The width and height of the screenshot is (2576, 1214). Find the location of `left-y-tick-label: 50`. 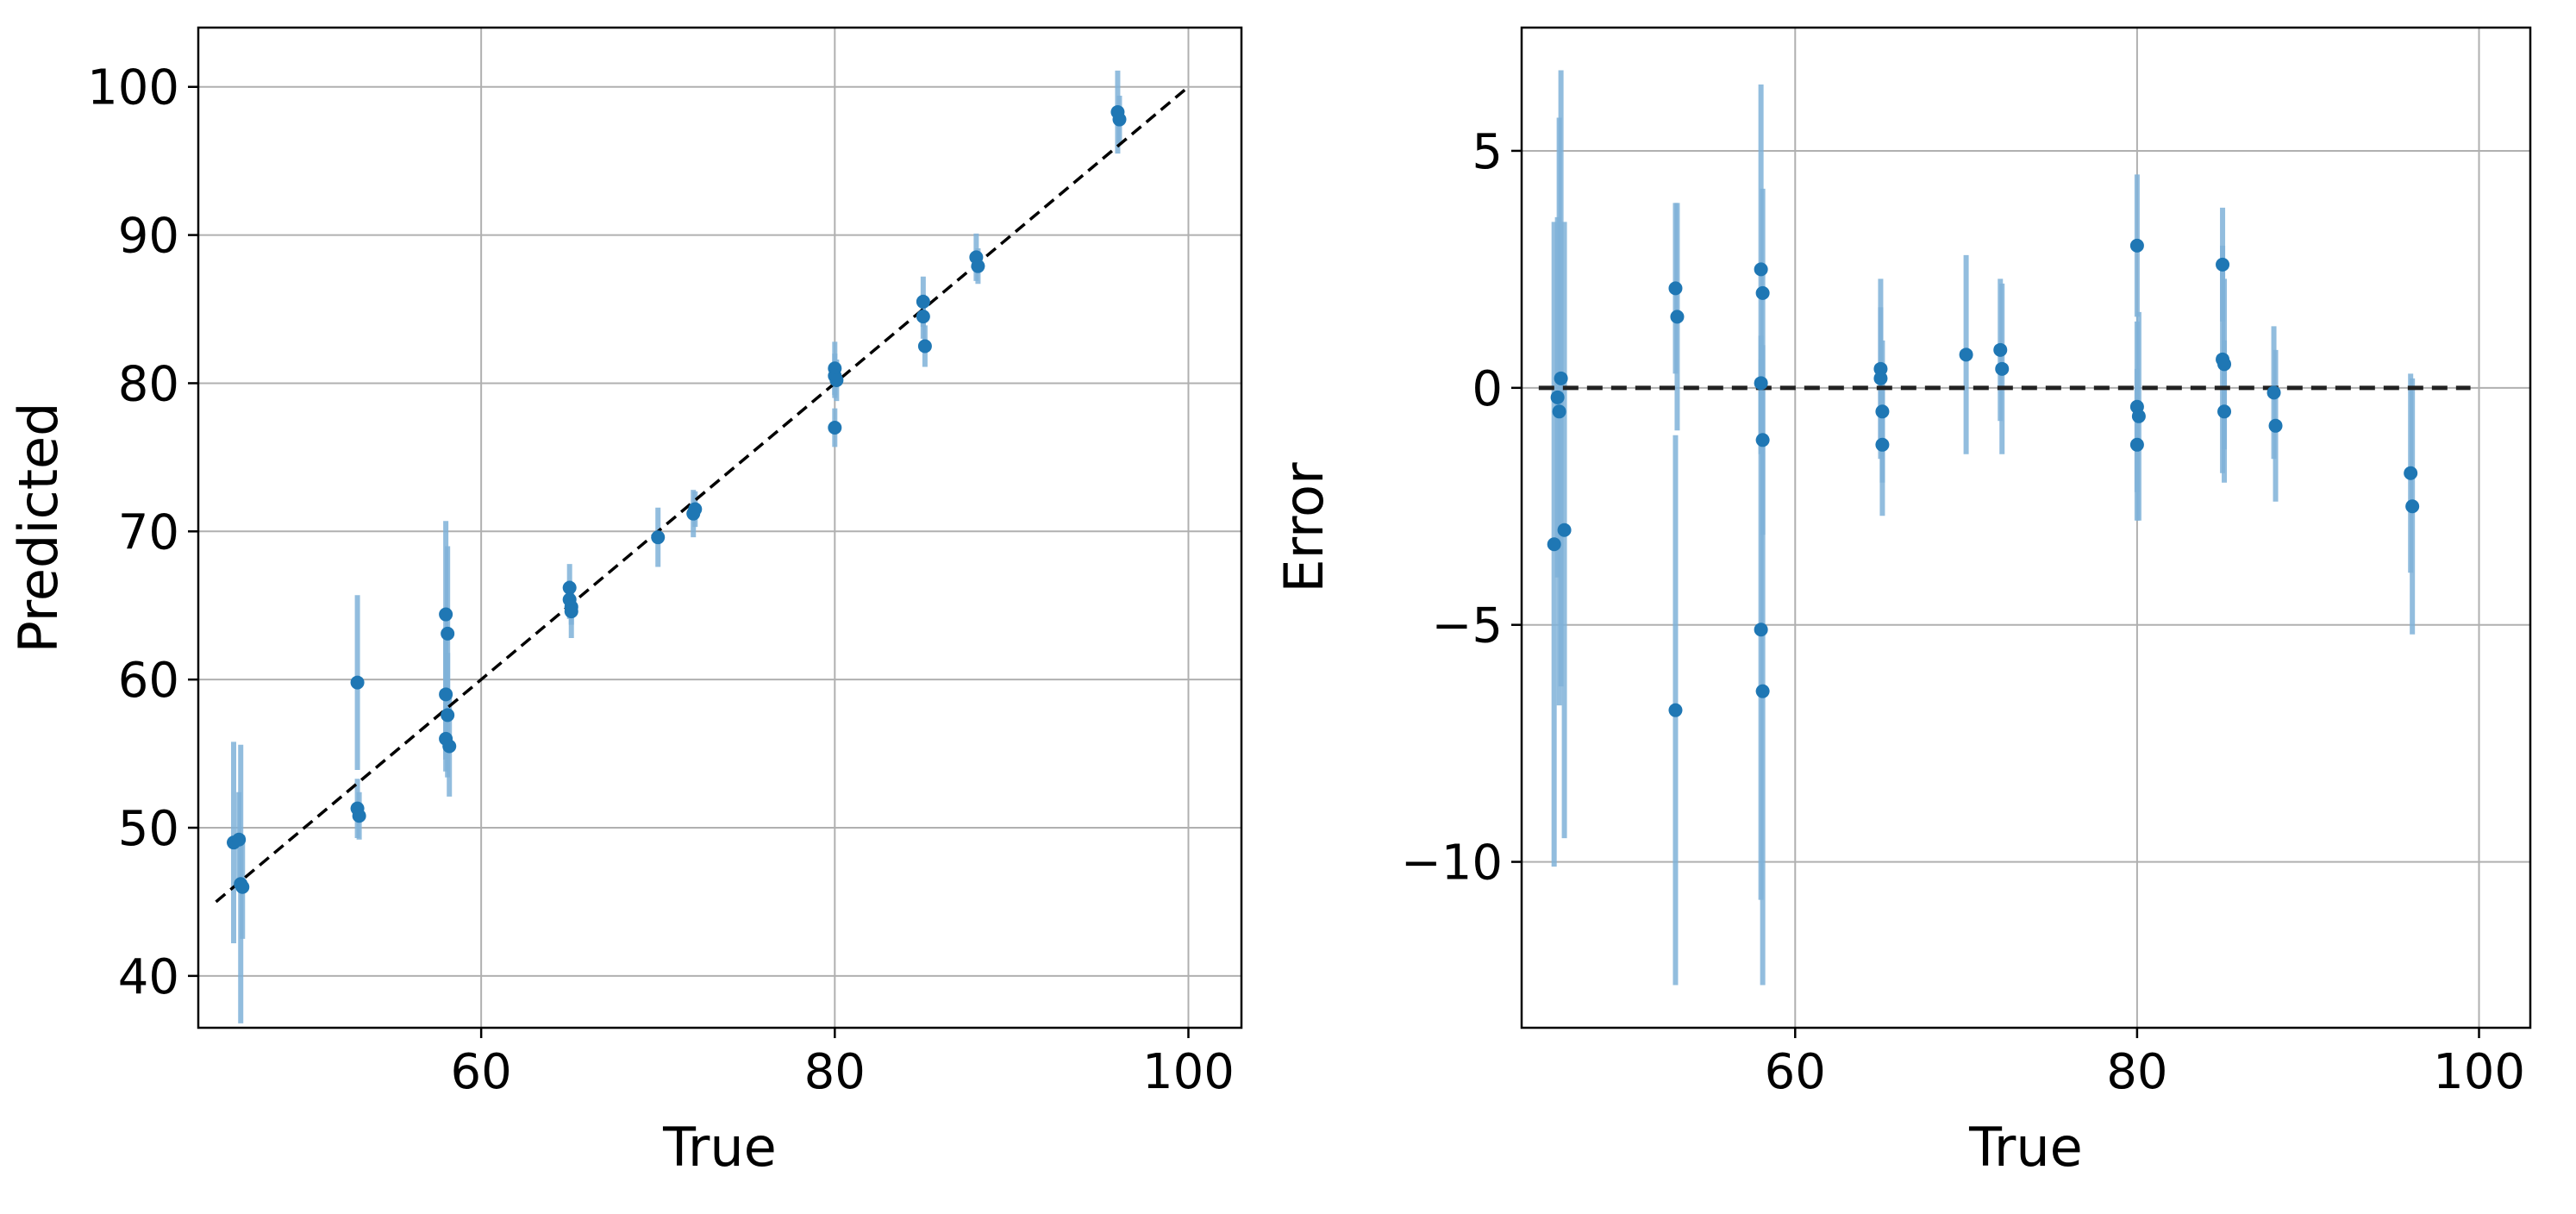

left-y-tick-label: 50 is located at coordinates (148, 829).